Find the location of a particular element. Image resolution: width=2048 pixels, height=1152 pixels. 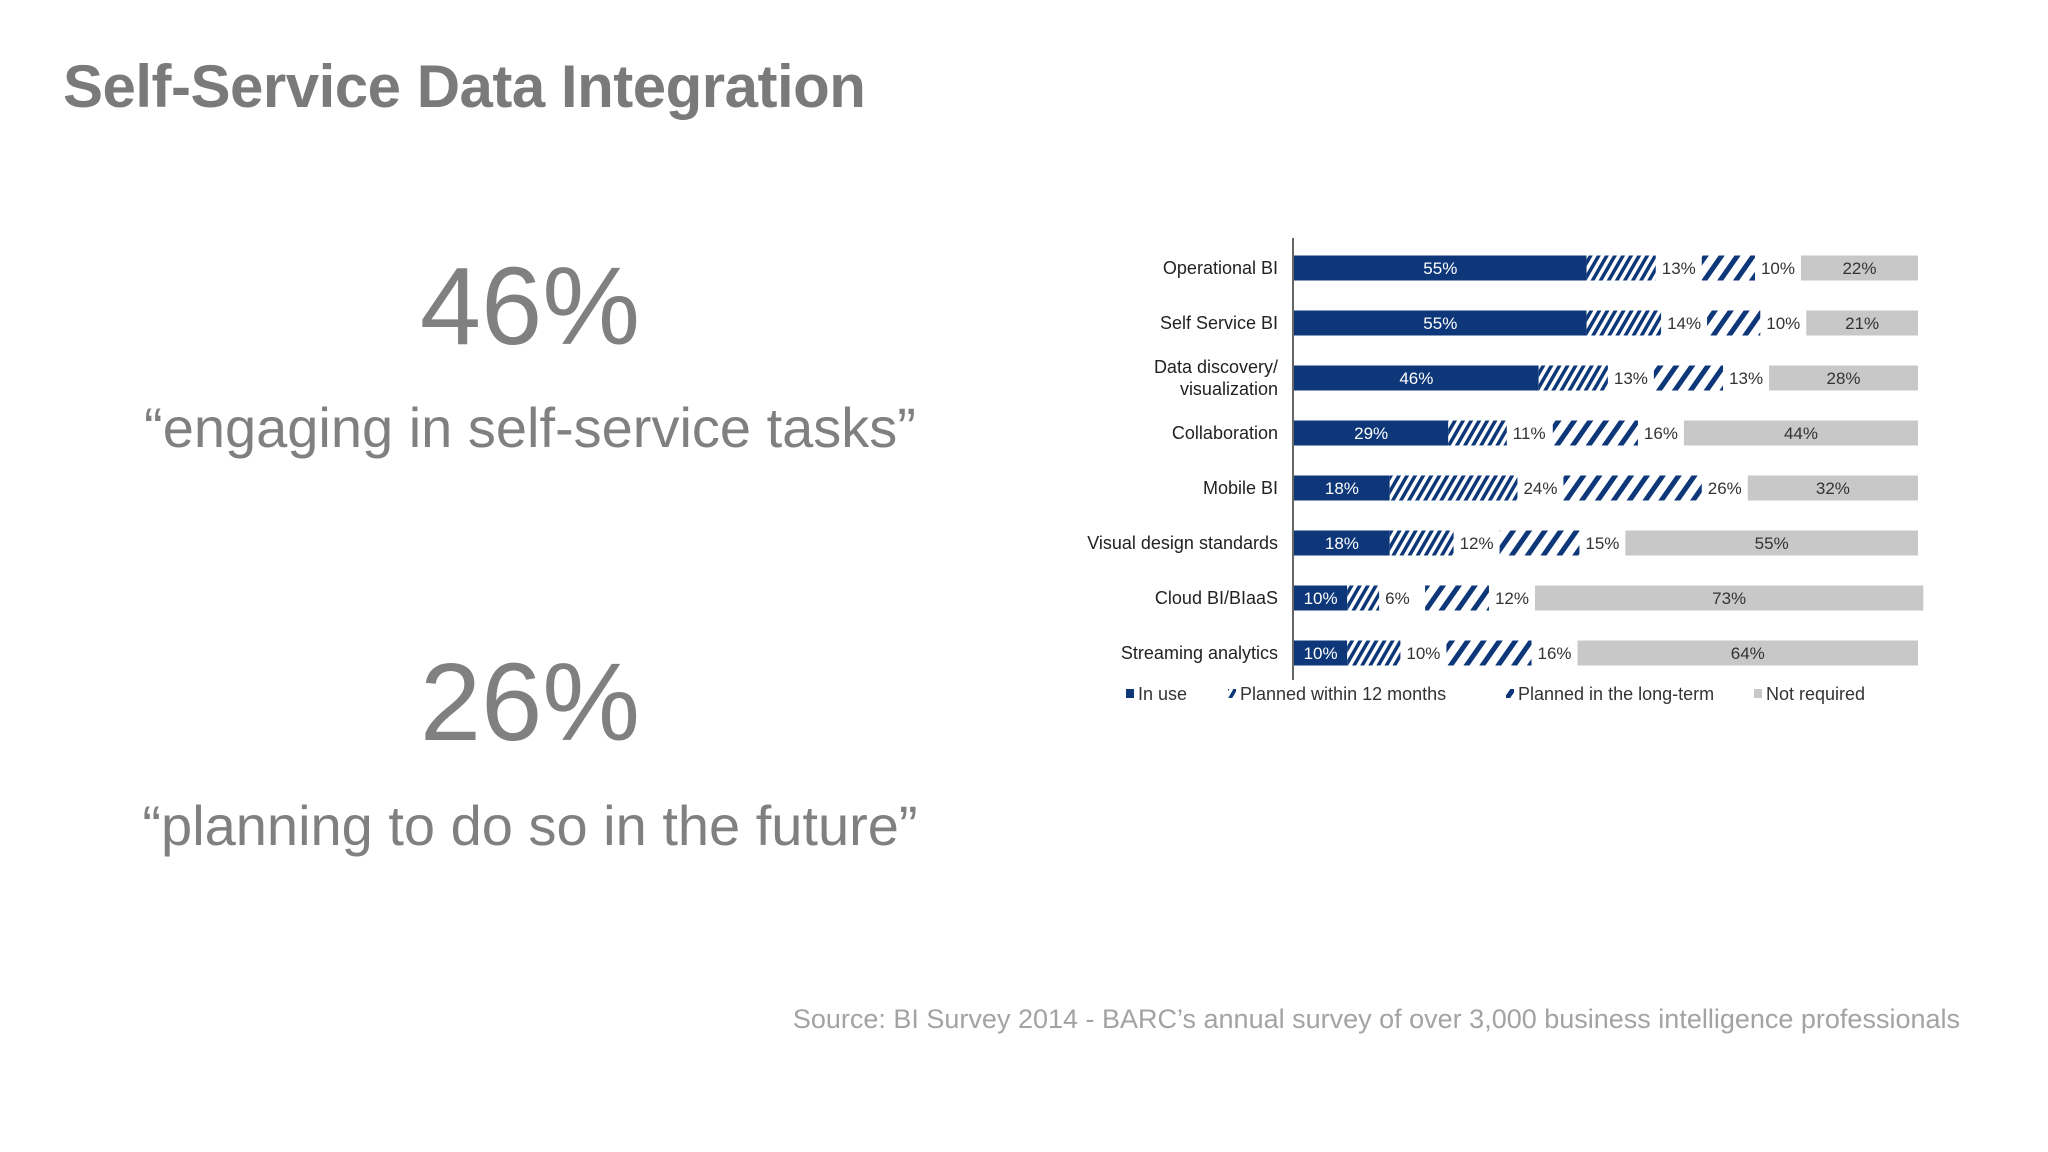

bar-value-label: 44% is located at coordinates (1801, 433).